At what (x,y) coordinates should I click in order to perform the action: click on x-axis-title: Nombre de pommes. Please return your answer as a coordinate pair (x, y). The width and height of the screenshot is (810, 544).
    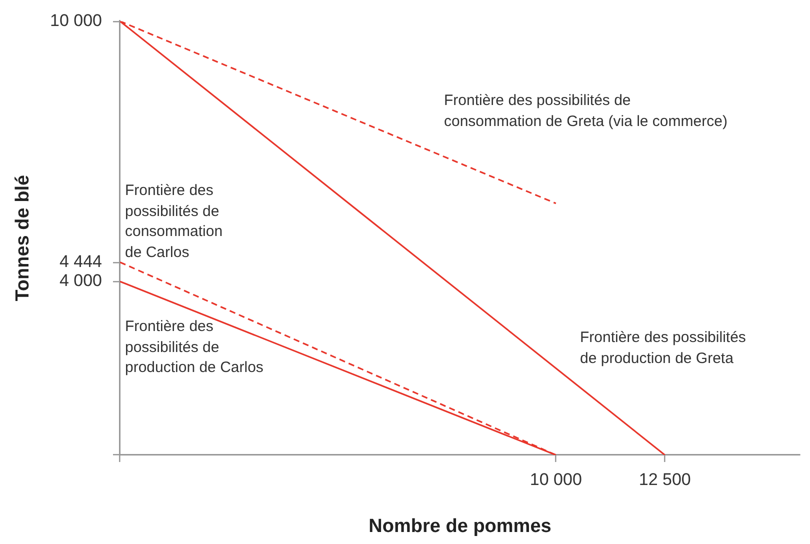
    Looking at the image, I should click on (460, 526).